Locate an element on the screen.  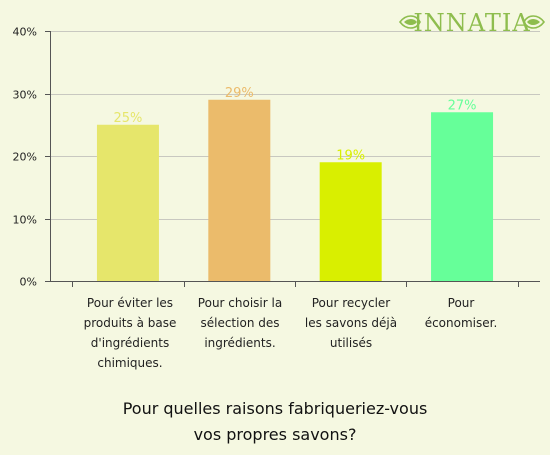
value-labels: 25% 29% 19% 27% is located at coordinates (295, 125).